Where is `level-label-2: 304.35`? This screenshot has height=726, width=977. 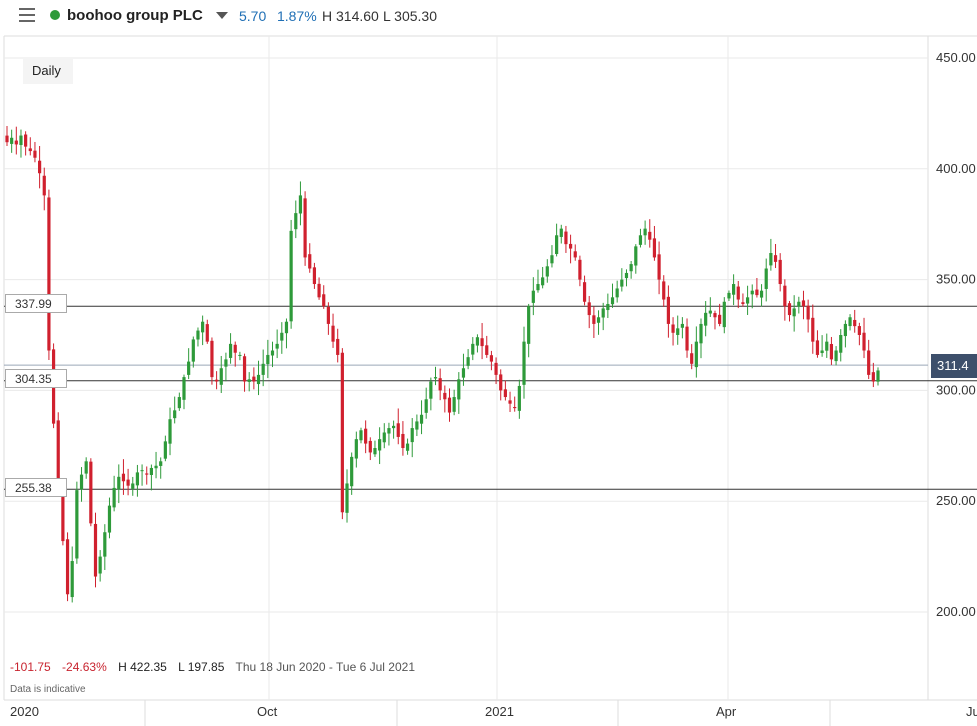 level-label-2: 304.35 is located at coordinates (36, 378).